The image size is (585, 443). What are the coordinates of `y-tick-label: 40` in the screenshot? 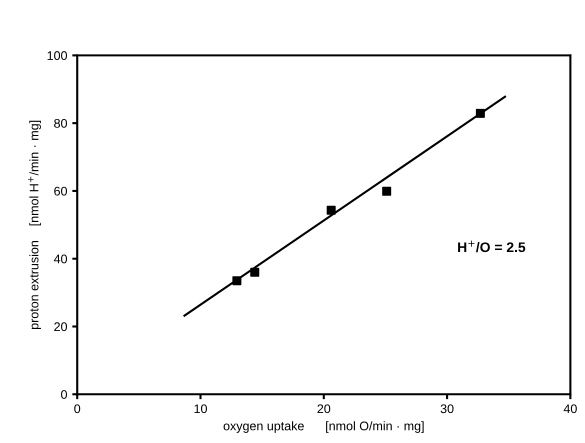 It's located at (61, 259).